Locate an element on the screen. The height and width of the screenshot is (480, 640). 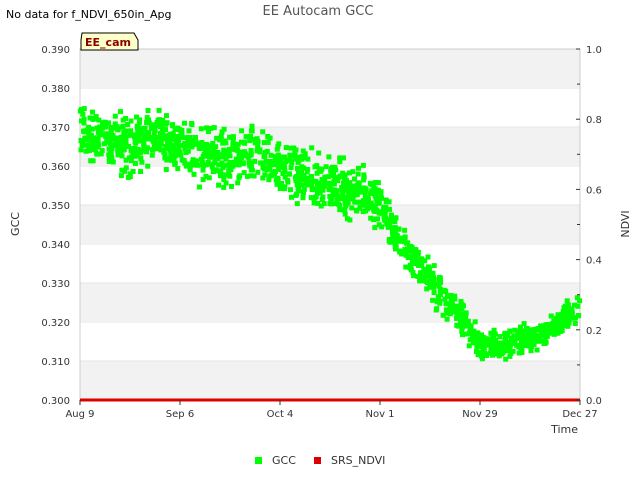
x-axis-ticks: Aug 9 Sep 6 Oct 4 Nov 1 Nov 29 Dec 27 is located at coordinates (331, 410).